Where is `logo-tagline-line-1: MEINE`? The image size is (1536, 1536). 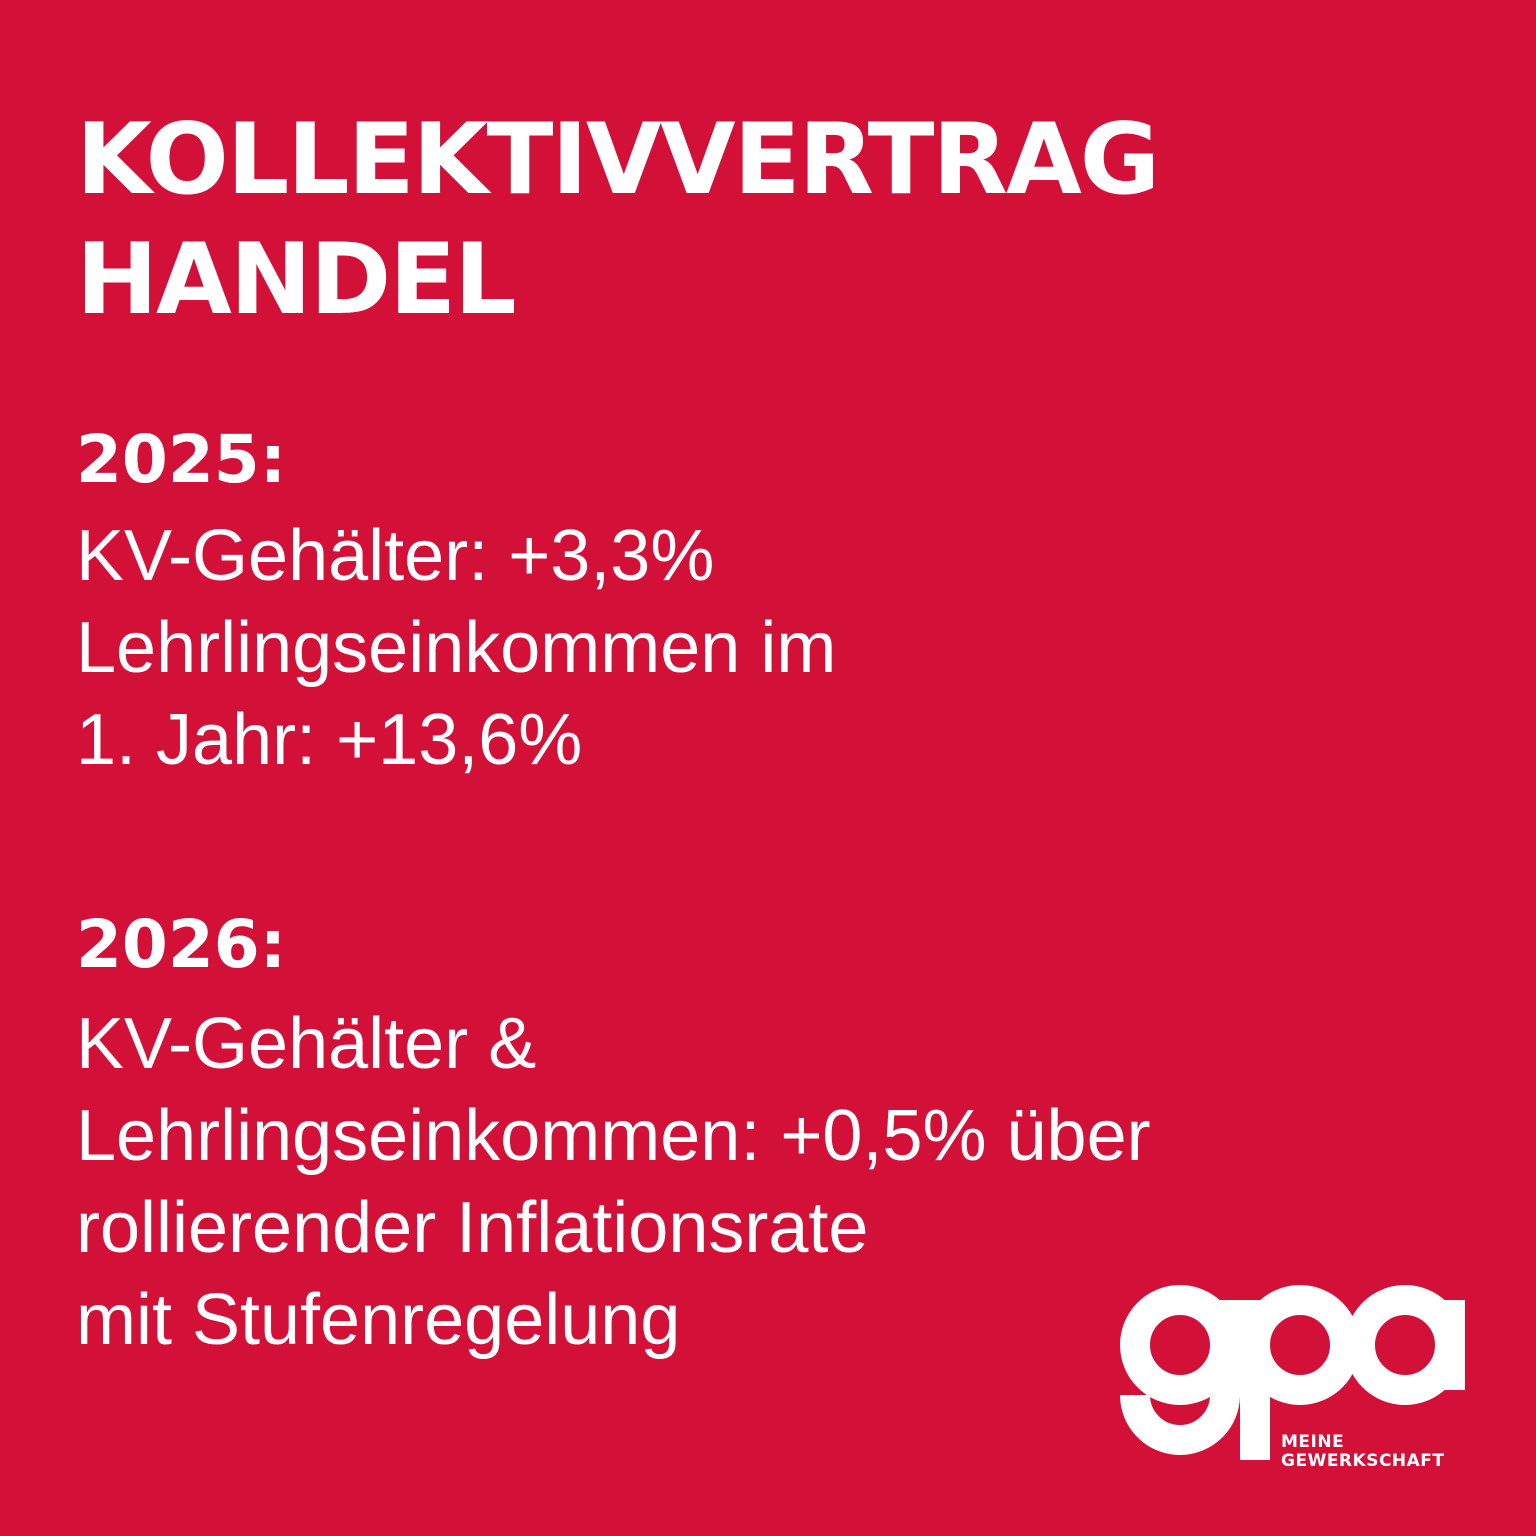
logo-tagline-line-1: MEINE is located at coordinates (1313, 1442).